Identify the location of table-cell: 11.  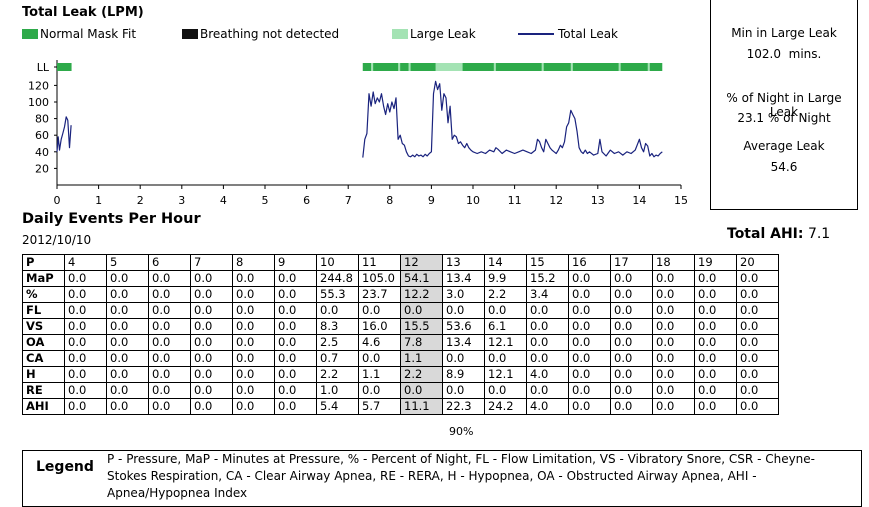
(379, 262).